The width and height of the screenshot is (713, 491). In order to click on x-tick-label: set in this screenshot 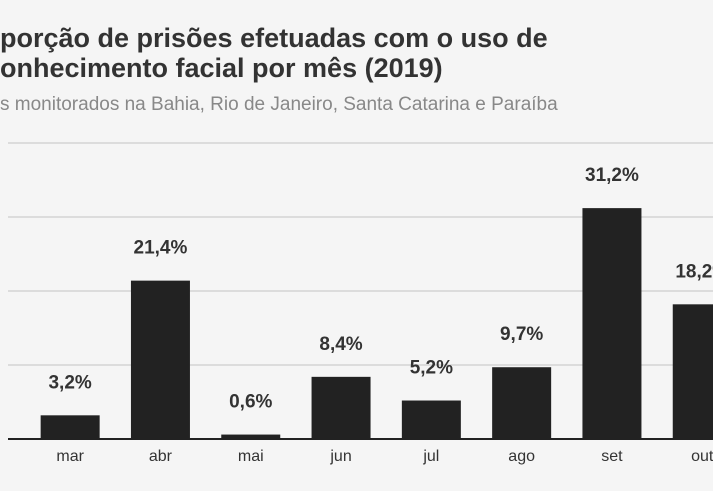, I will do `click(612, 456)`.